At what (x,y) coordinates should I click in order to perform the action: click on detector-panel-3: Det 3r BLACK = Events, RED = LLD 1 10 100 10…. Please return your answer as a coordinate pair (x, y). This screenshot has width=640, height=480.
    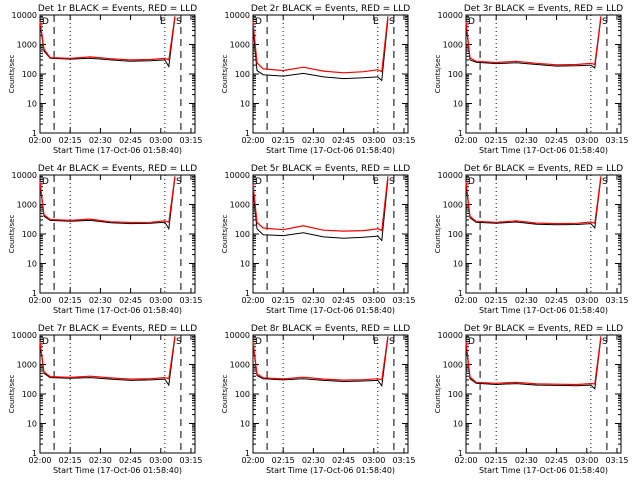
    Looking at the image, I should click on (531, 79).